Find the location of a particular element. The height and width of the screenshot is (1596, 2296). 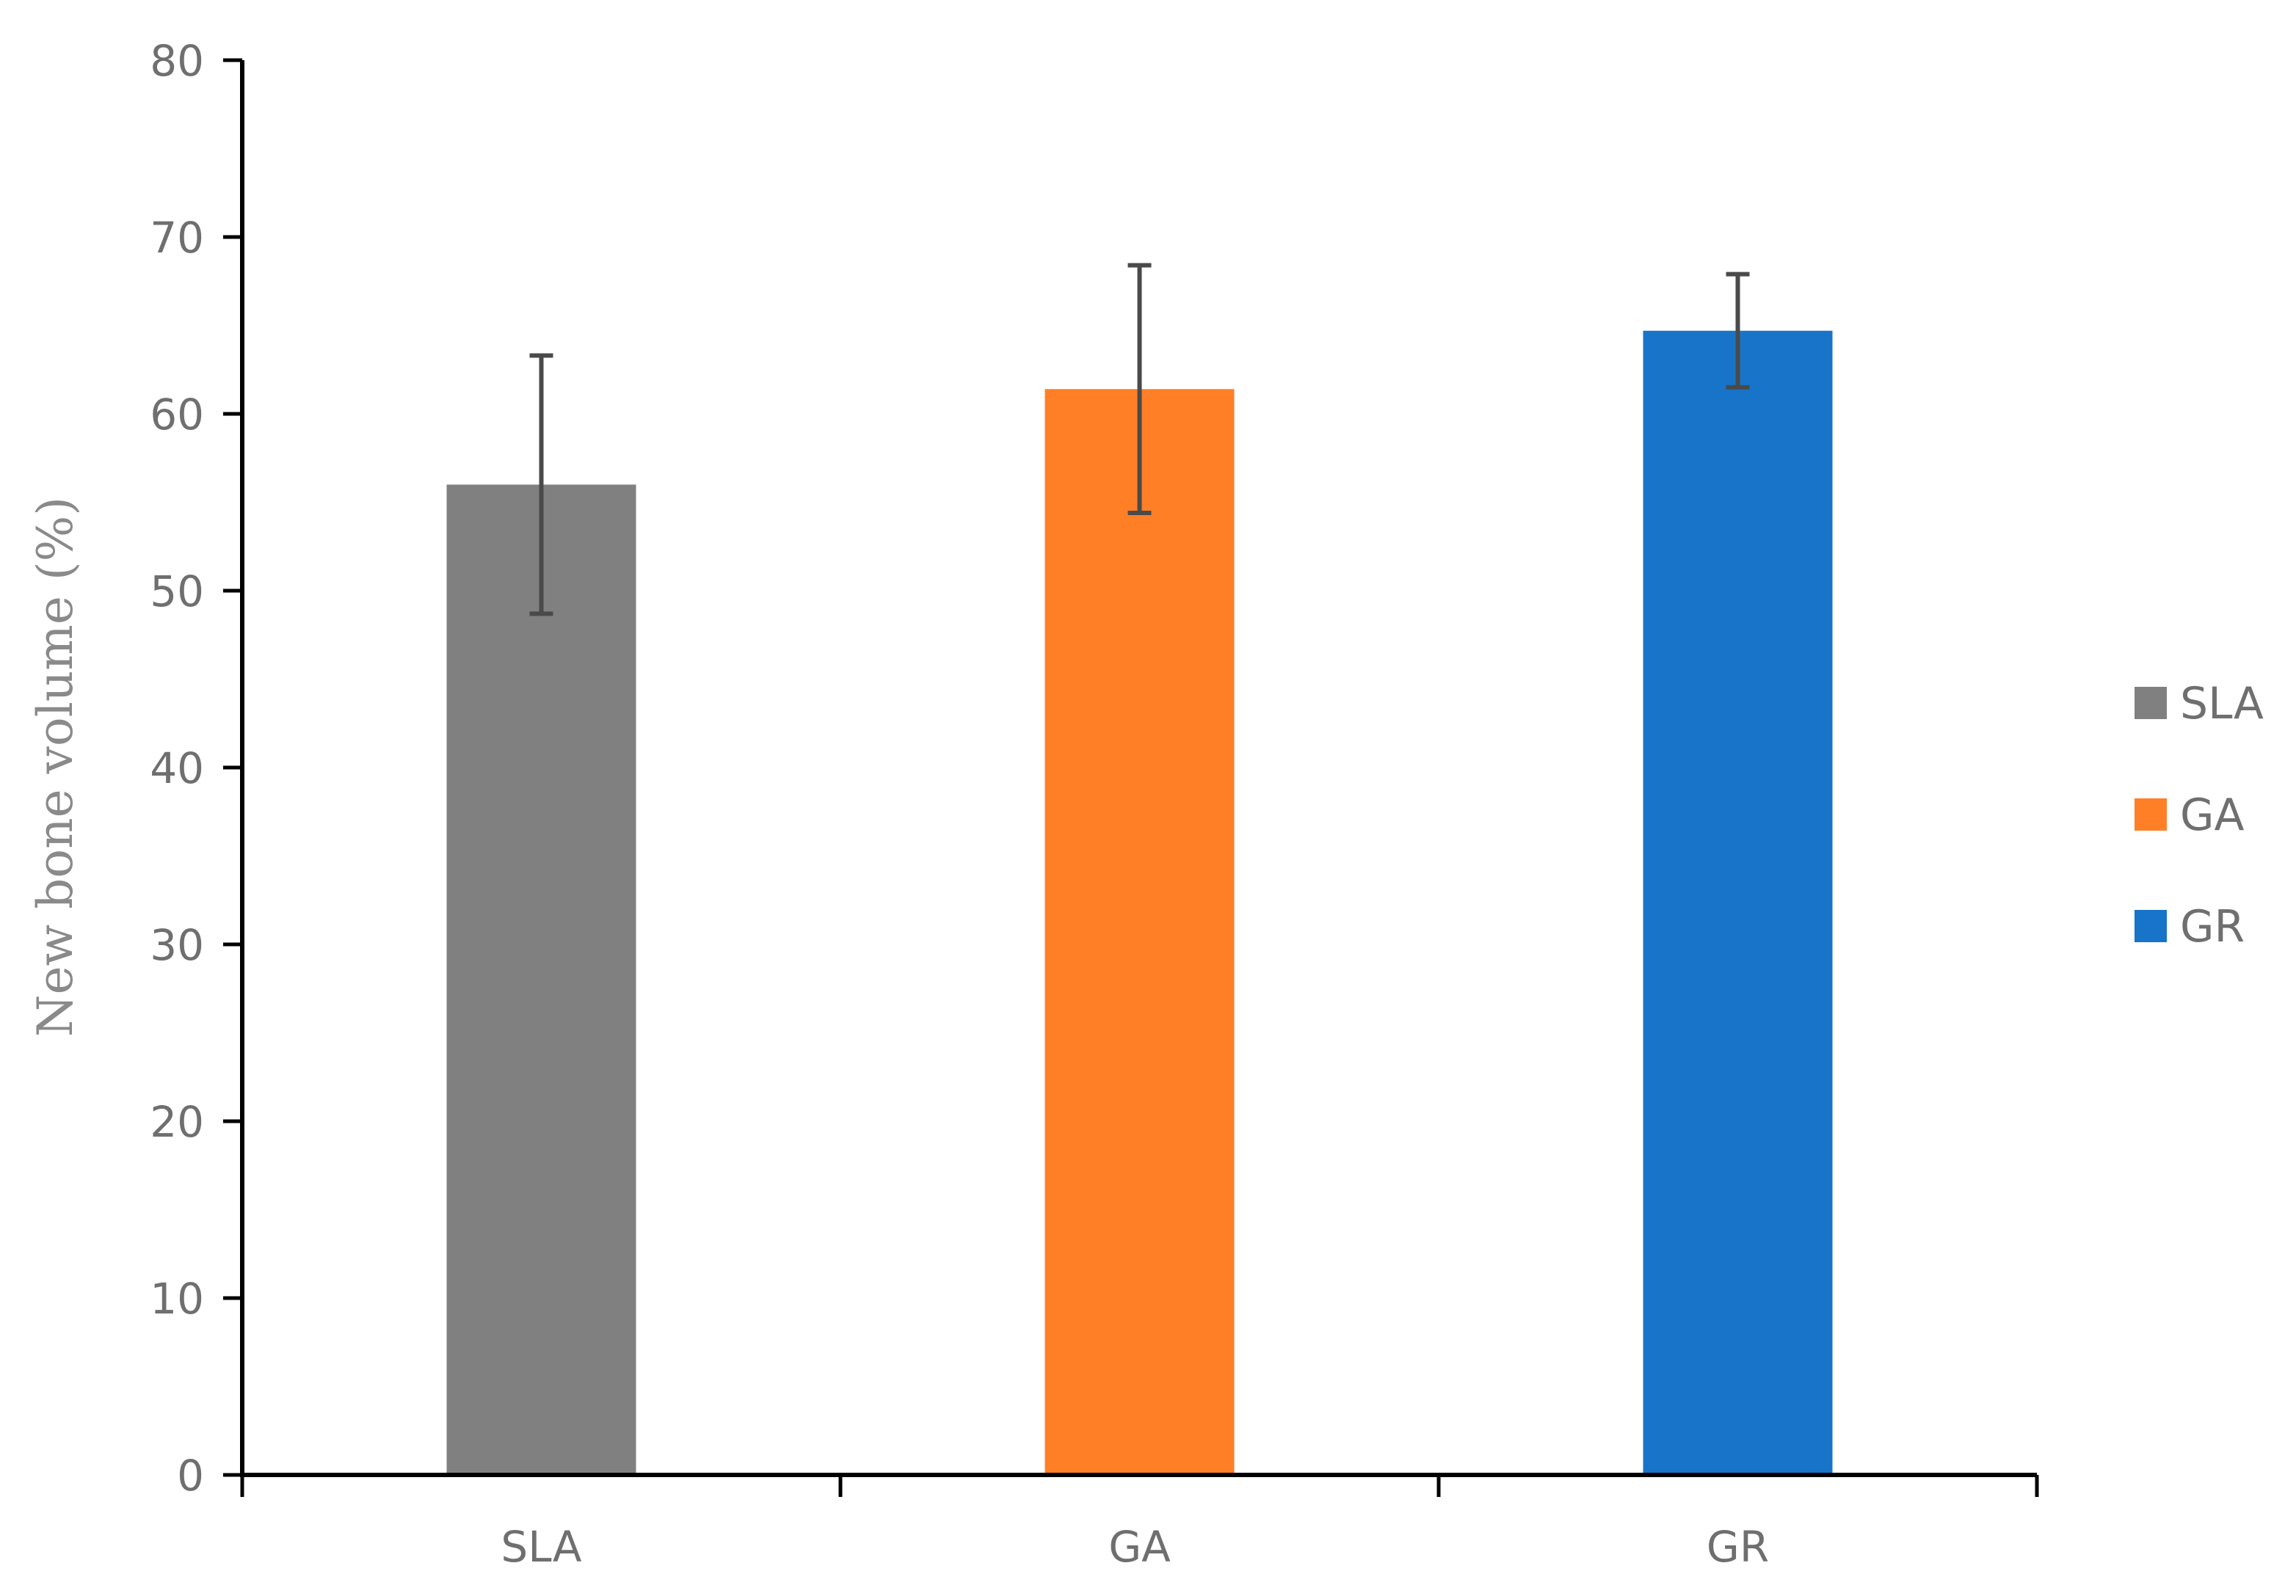

y-tick-label-70: 70 is located at coordinates (177, 238).